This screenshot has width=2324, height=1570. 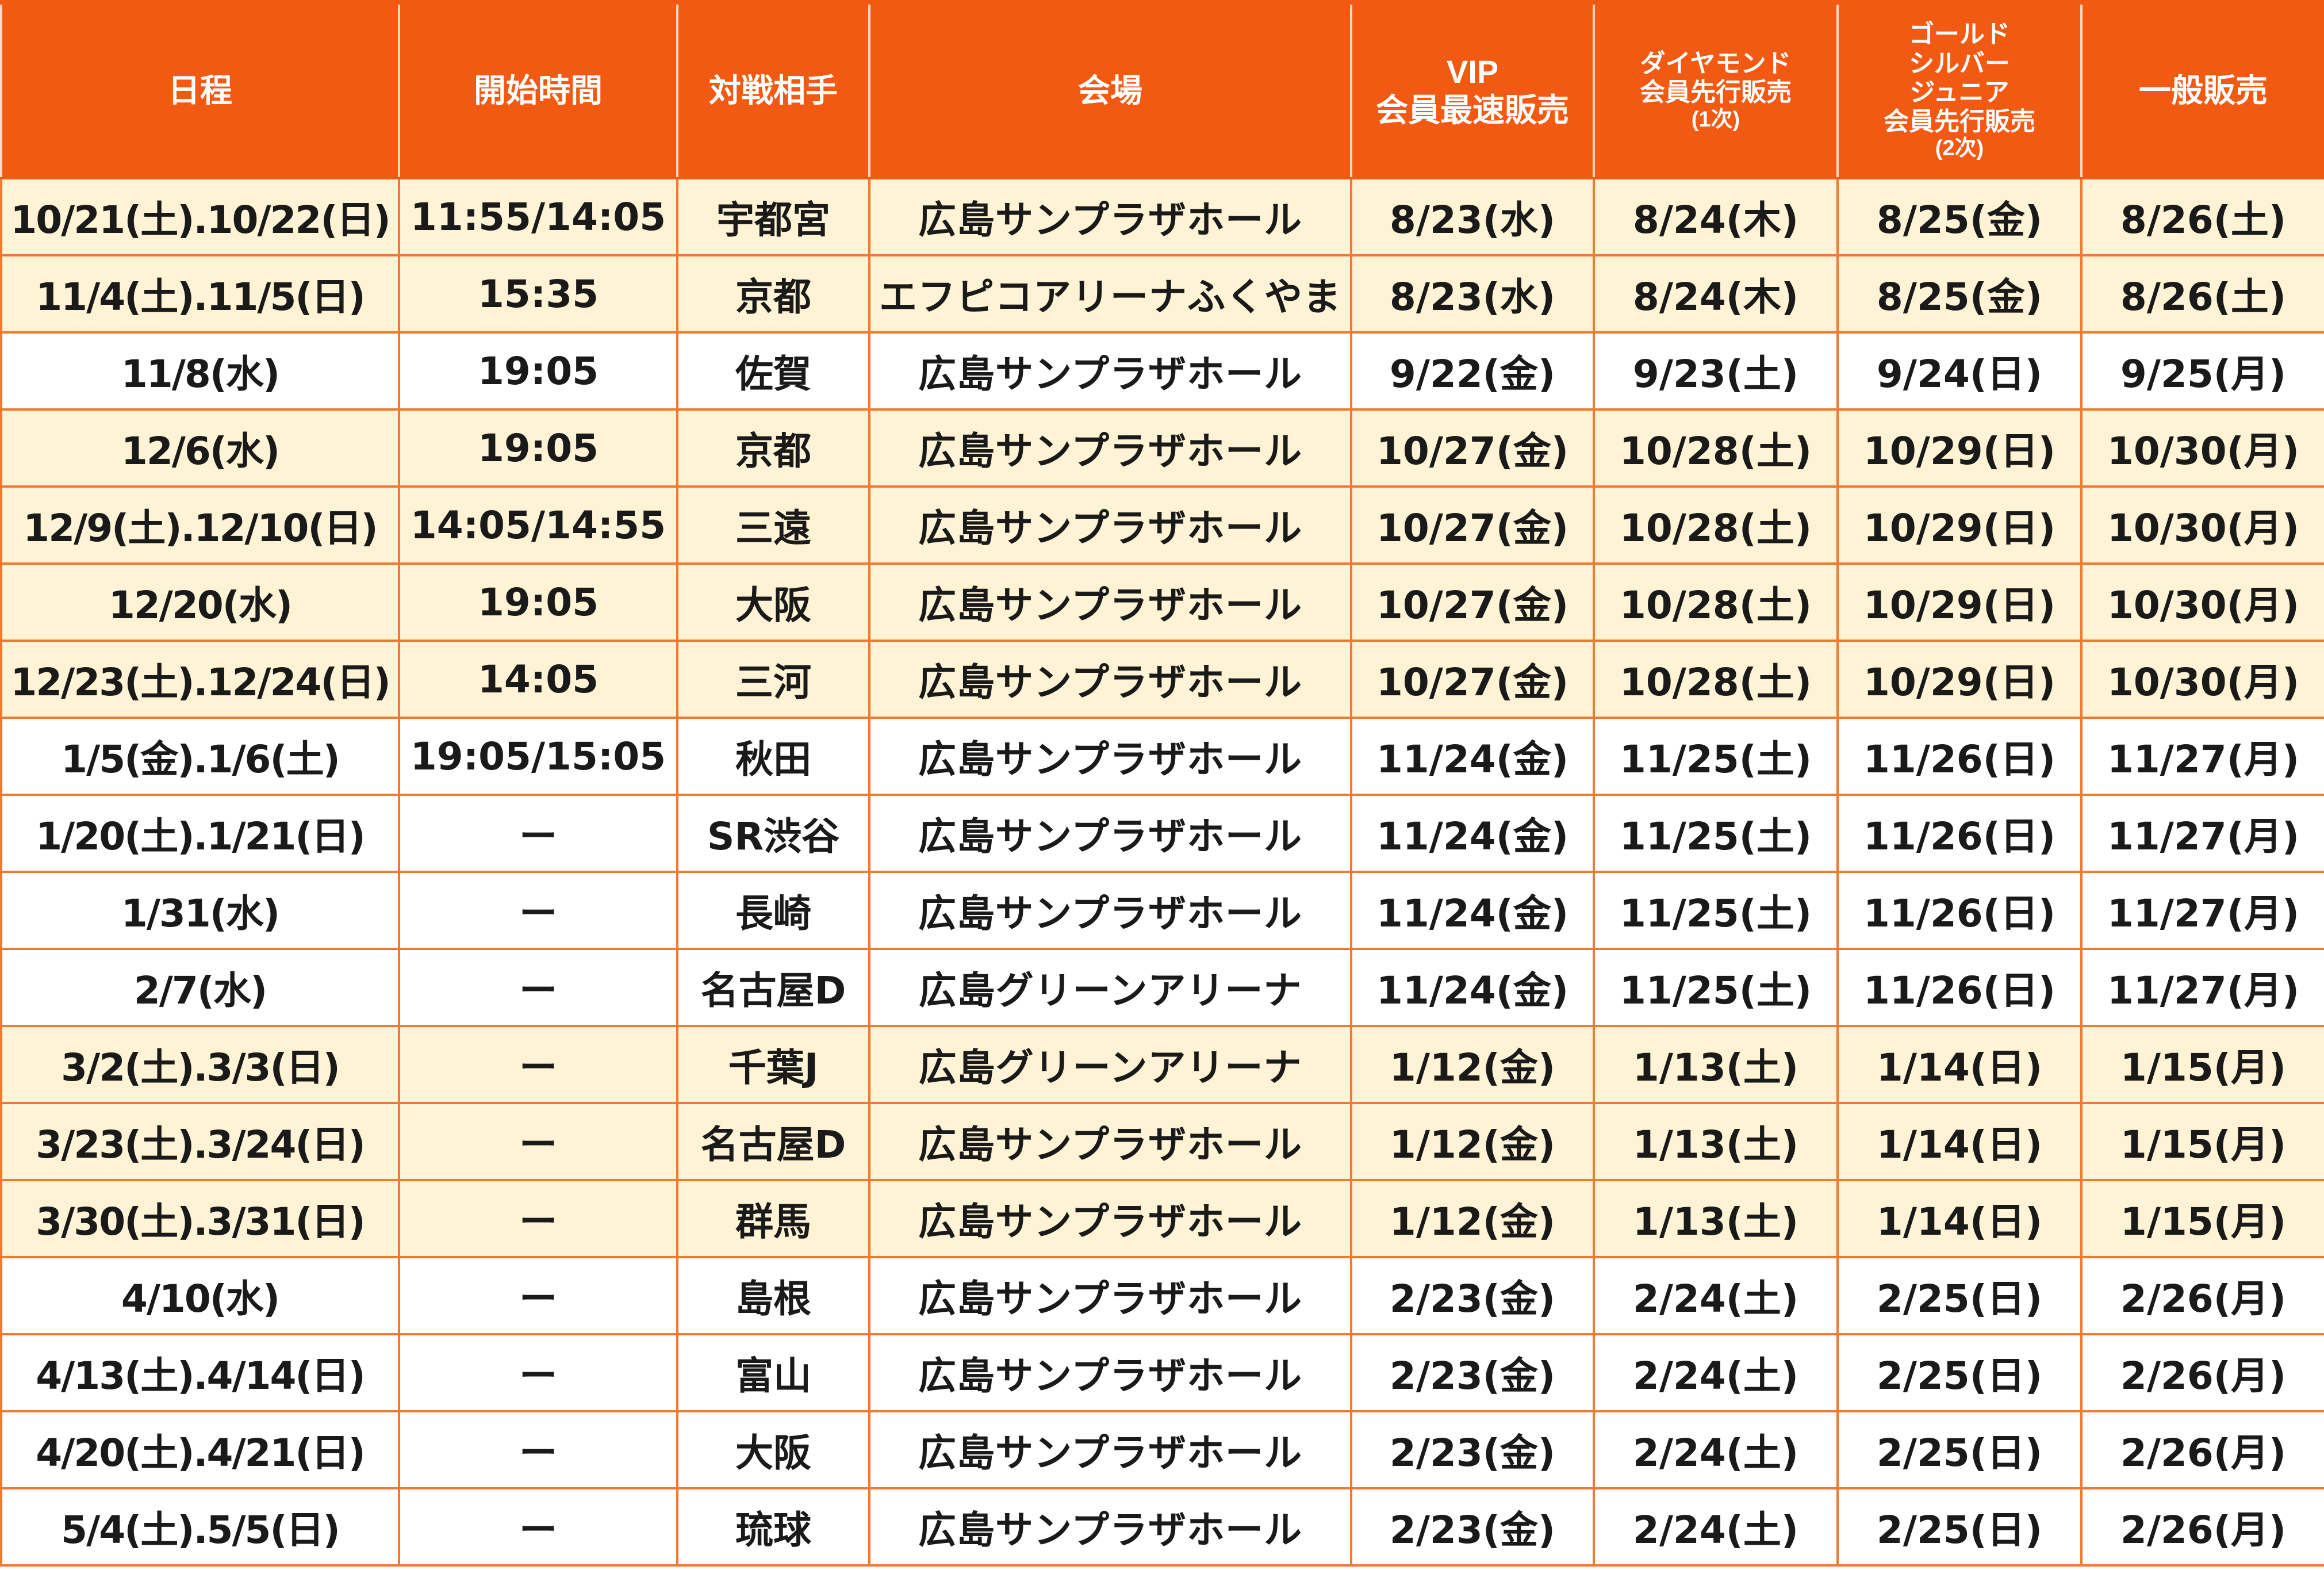 What do you see at coordinates (538, 756) in the screenshot?
I see `cell-start-time: 19:05/15:05` at bounding box center [538, 756].